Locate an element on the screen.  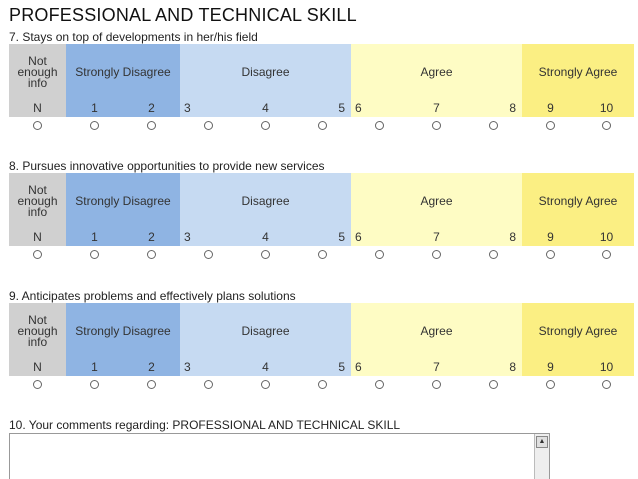
section-title: PROFESSIONAL AND TECHNICAL SKILL is located at coordinates (183, 15).